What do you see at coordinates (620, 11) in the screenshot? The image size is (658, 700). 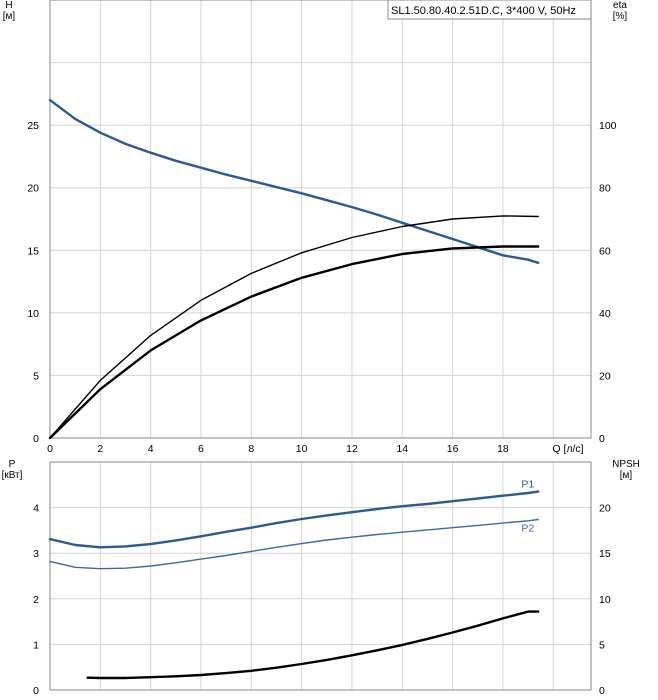 I see `y2-axis-label: eta [%]` at bounding box center [620, 11].